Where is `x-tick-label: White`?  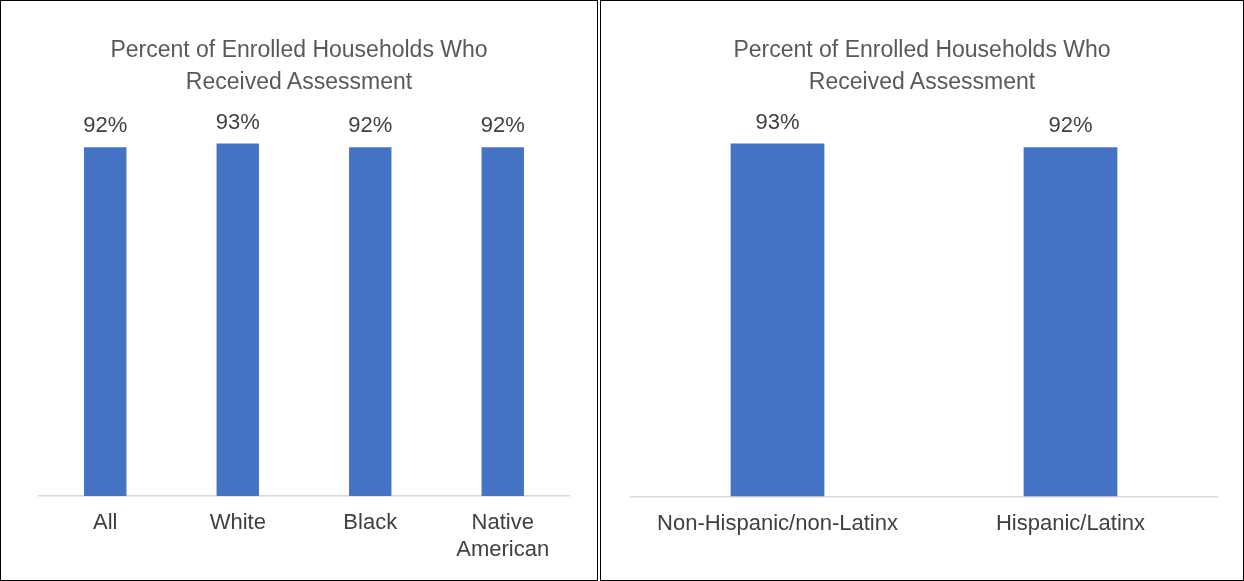 x-tick-label: White is located at coordinates (237, 522).